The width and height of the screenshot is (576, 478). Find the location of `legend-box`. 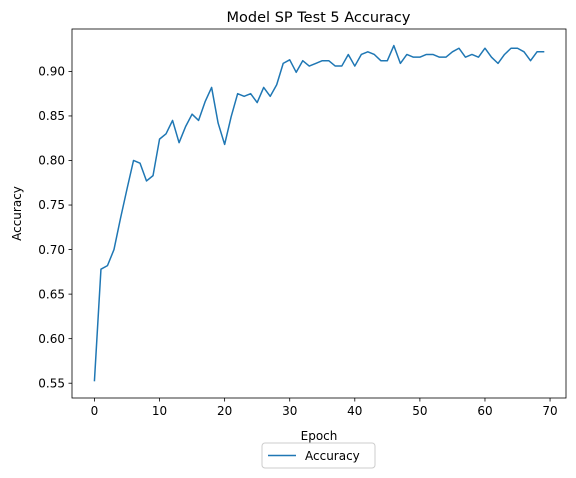

legend-box is located at coordinates (318, 455).